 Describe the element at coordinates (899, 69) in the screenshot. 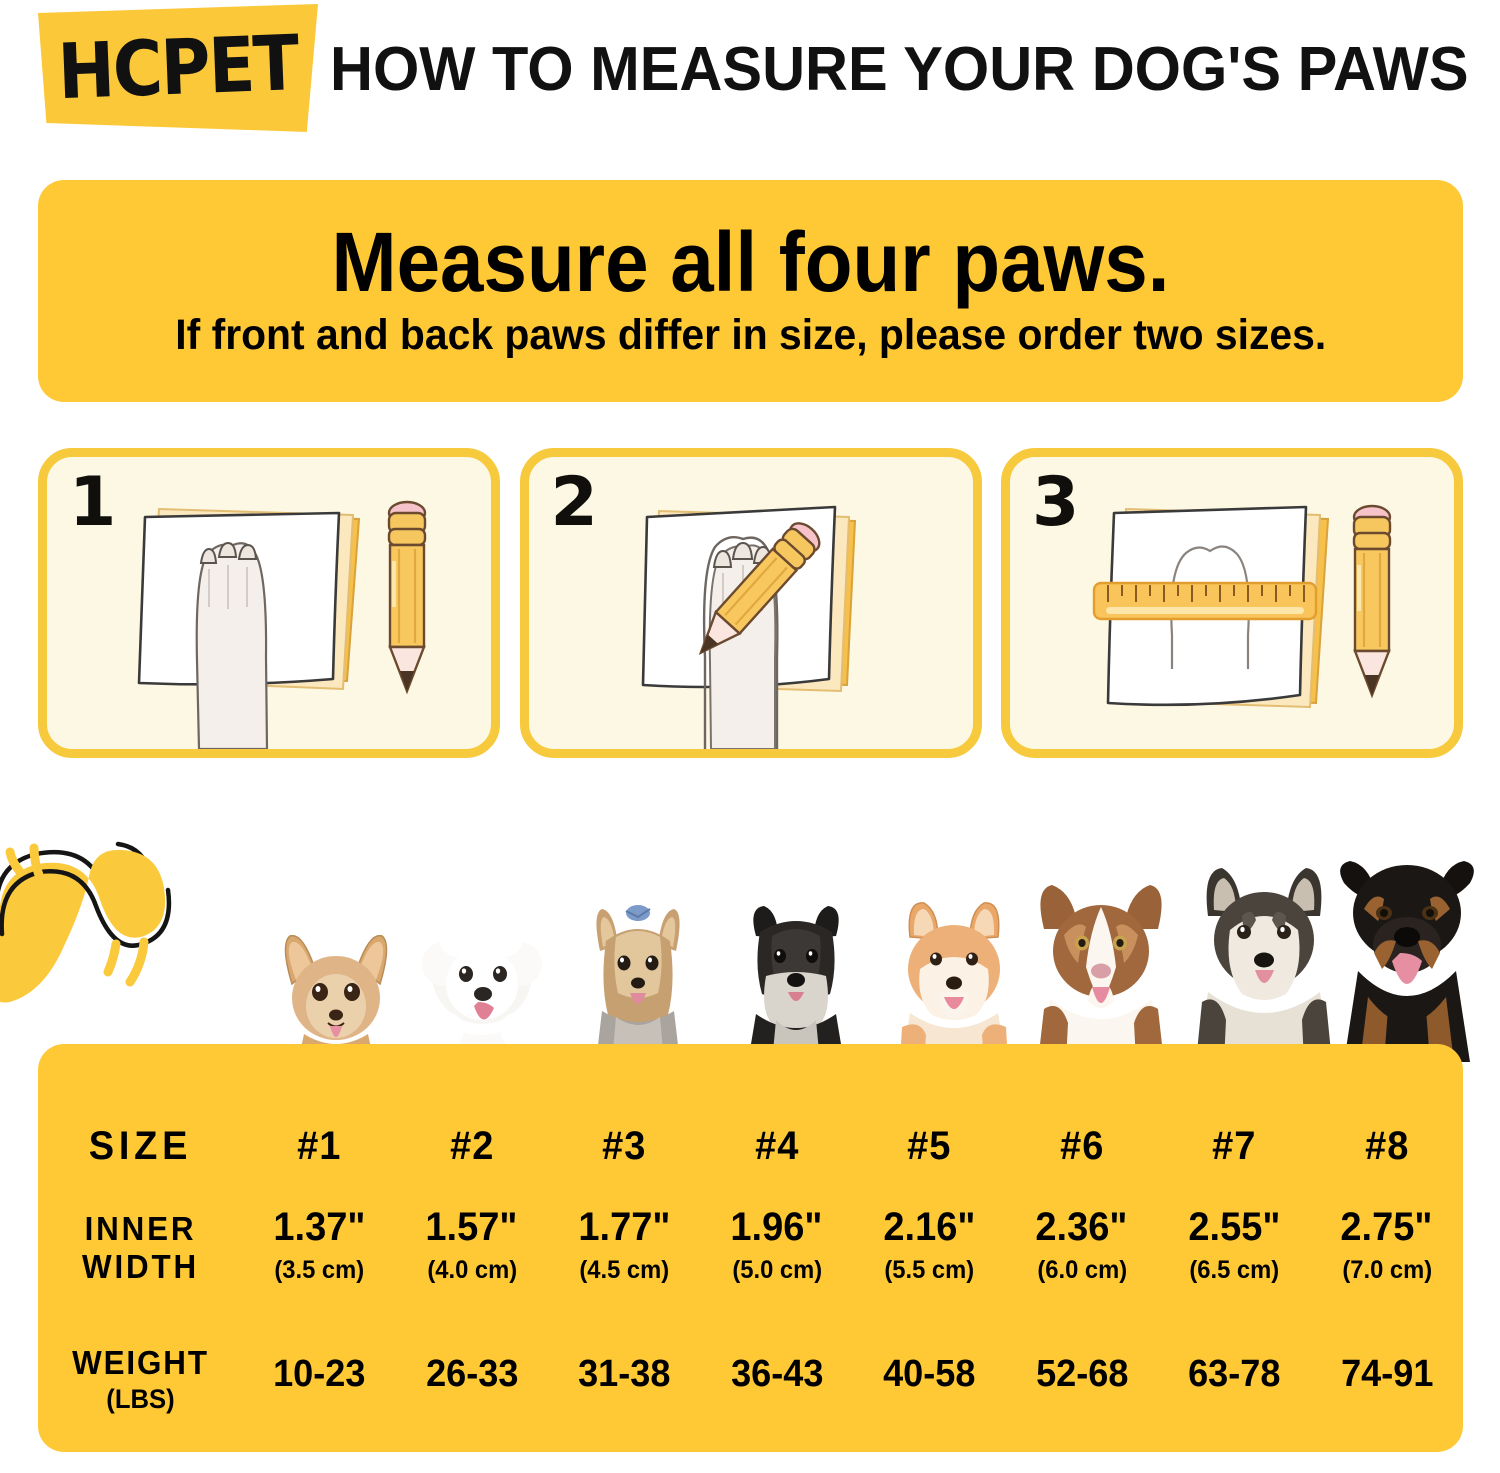

I see `page-title-text: HOW TO MEASURE YOUR DOG'S PAWS` at that location.